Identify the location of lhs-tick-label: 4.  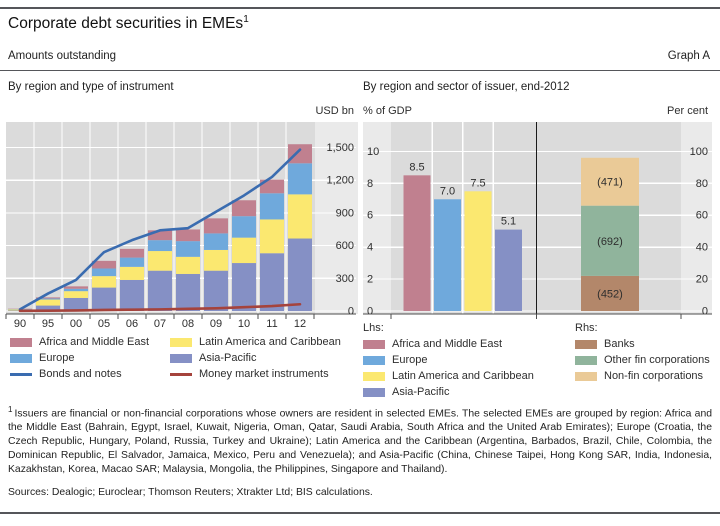
(370, 248).